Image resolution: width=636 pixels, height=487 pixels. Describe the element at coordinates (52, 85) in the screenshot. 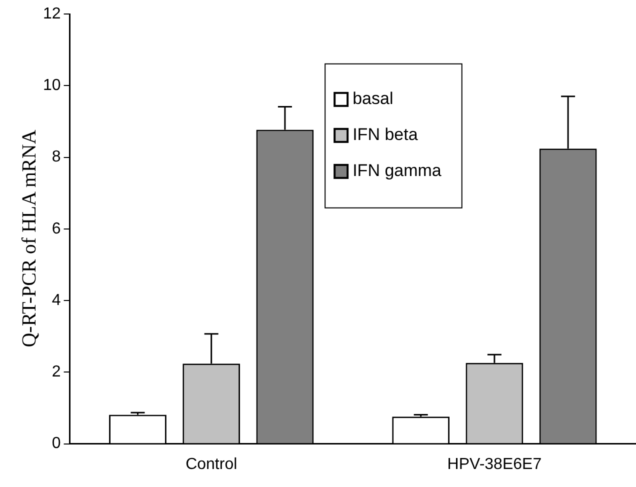

I see `y-tick-label: 10` at that location.